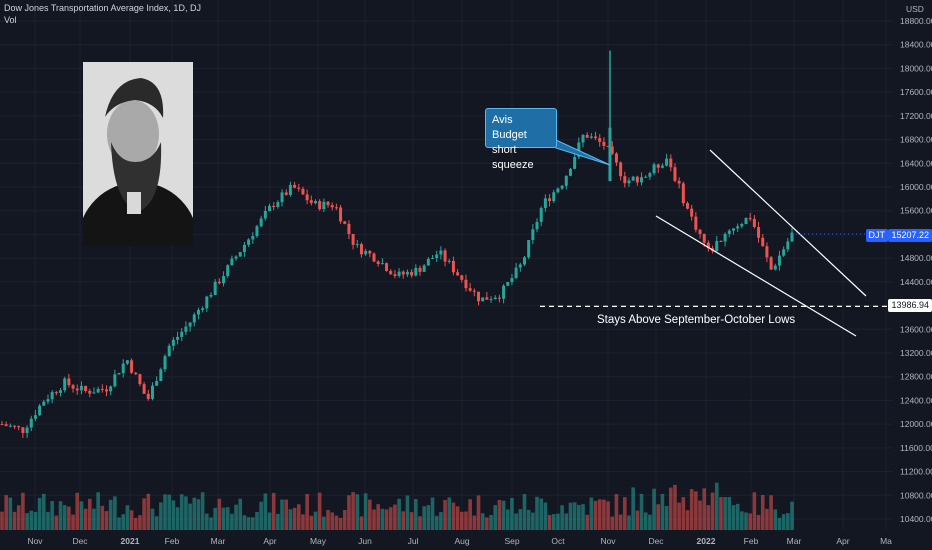  Describe the element at coordinates (269, 541) in the screenshot. I see `x-tick-label: Apr` at that location.